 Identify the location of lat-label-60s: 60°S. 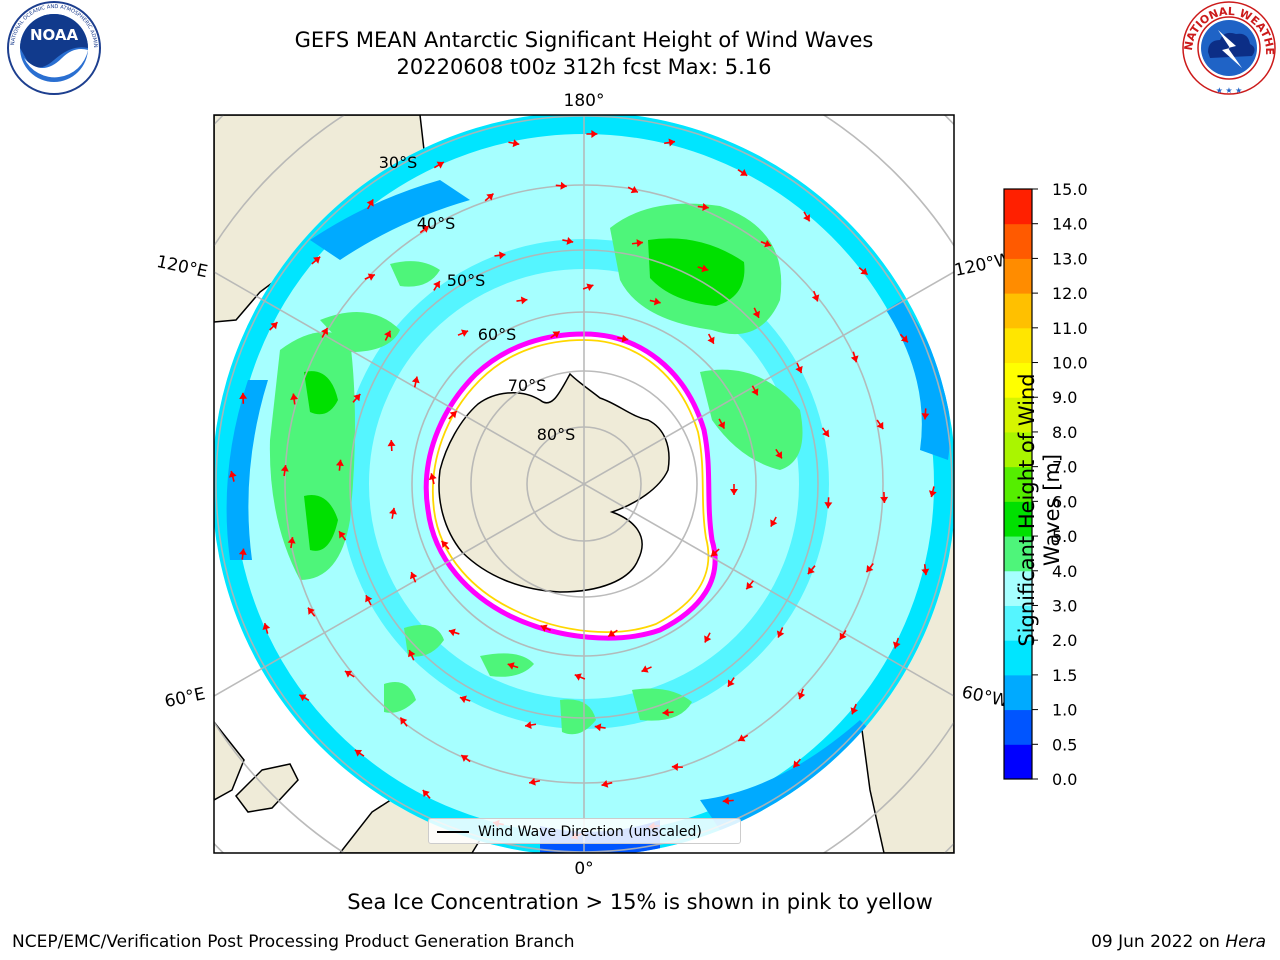
(497, 334).